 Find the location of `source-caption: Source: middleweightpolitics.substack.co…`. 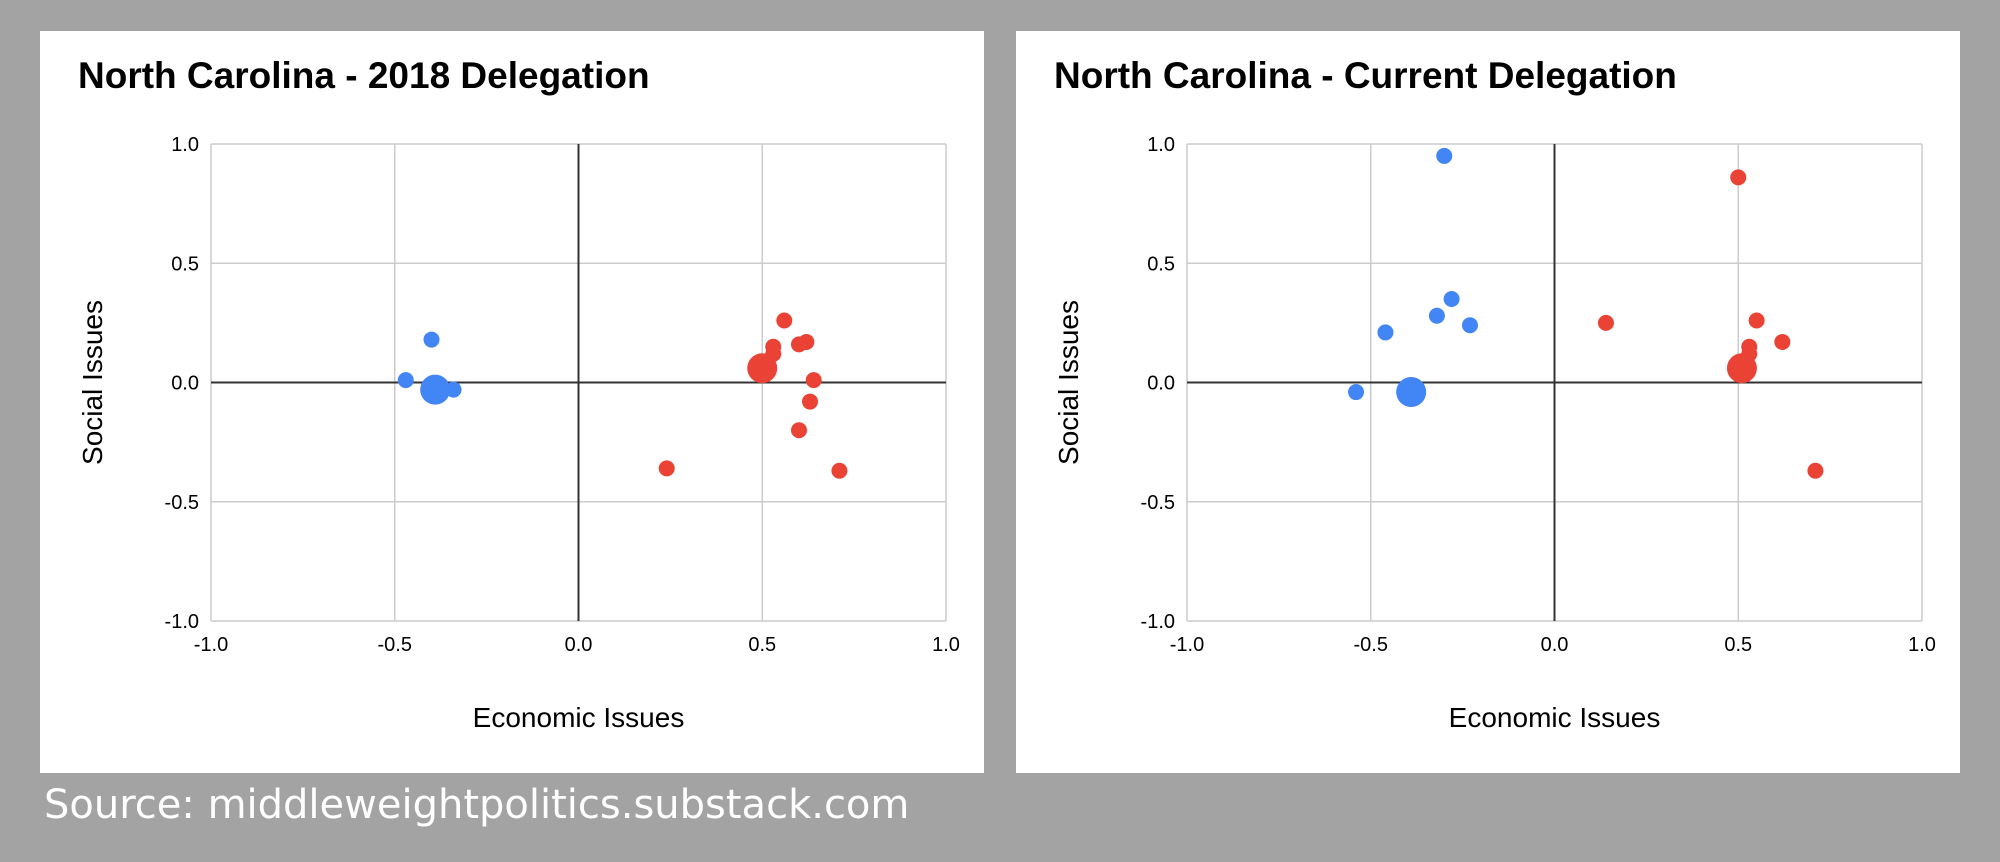

source-caption: Source: middleweightpolitics.substack.co… is located at coordinates (477, 805).